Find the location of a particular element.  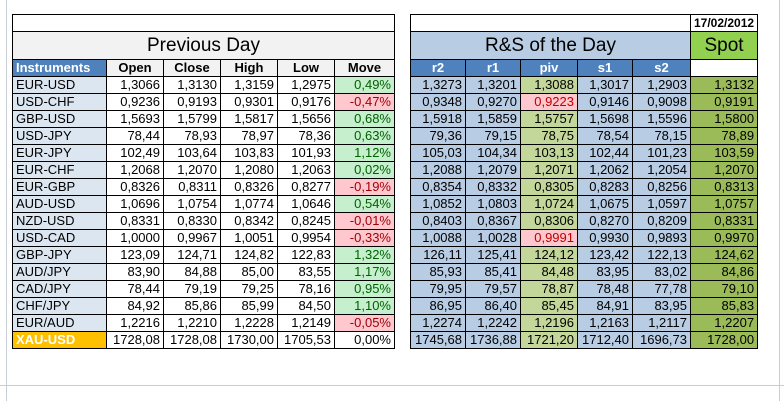

instrument-cell: CHF/JPY is located at coordinates (59, 306).